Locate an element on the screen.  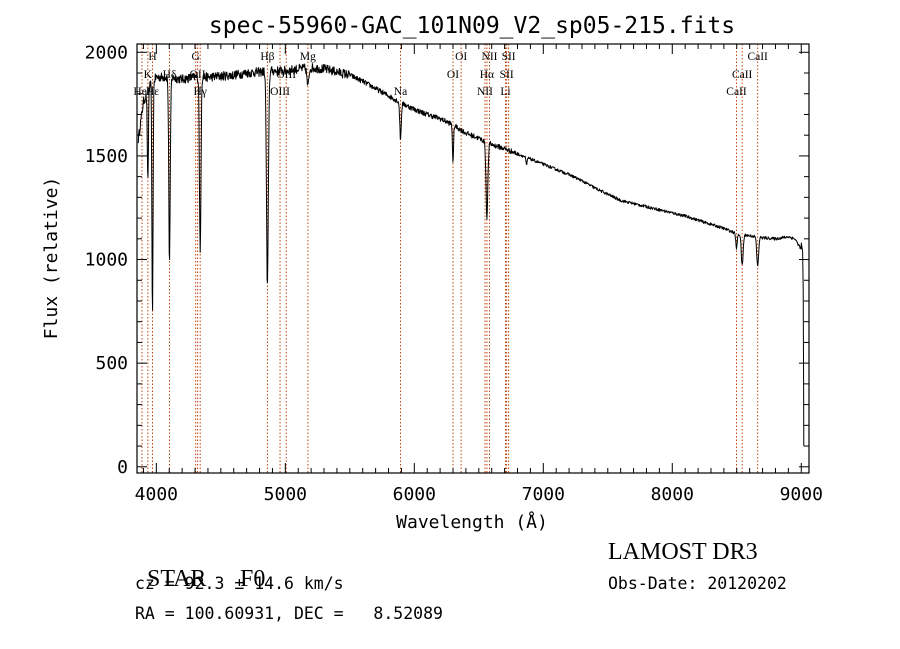
line-marker-label: Li is located at coordinates (505, 92).